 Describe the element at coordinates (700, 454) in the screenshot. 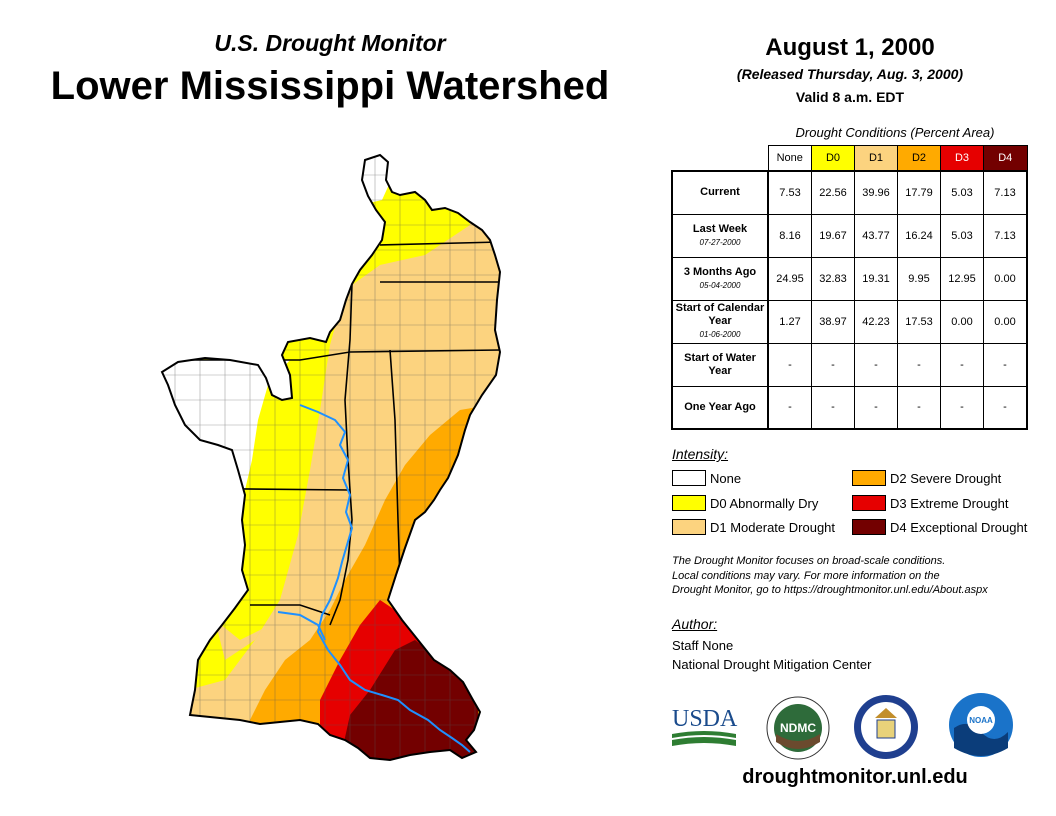

I see `legend-title: Intensity:` at that location.